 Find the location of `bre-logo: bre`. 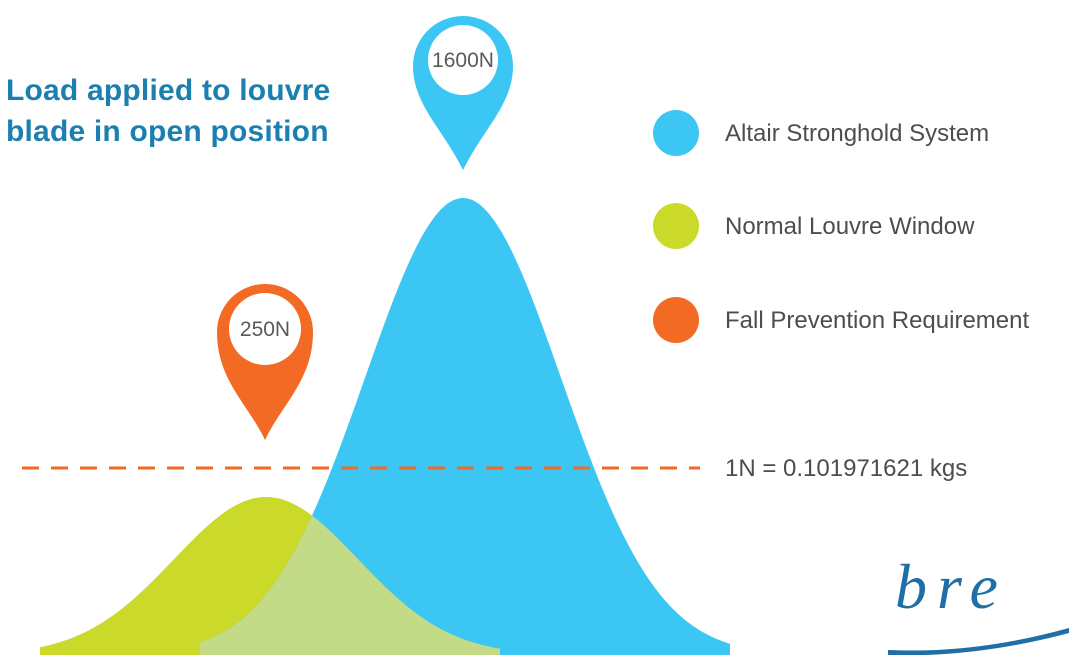

bre-logo: bre is located at coordinates (978, 603).